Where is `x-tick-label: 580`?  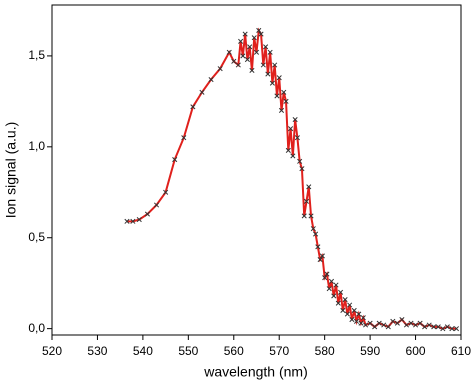
x-tick-label: 580 is located at coordinates (325, 351).